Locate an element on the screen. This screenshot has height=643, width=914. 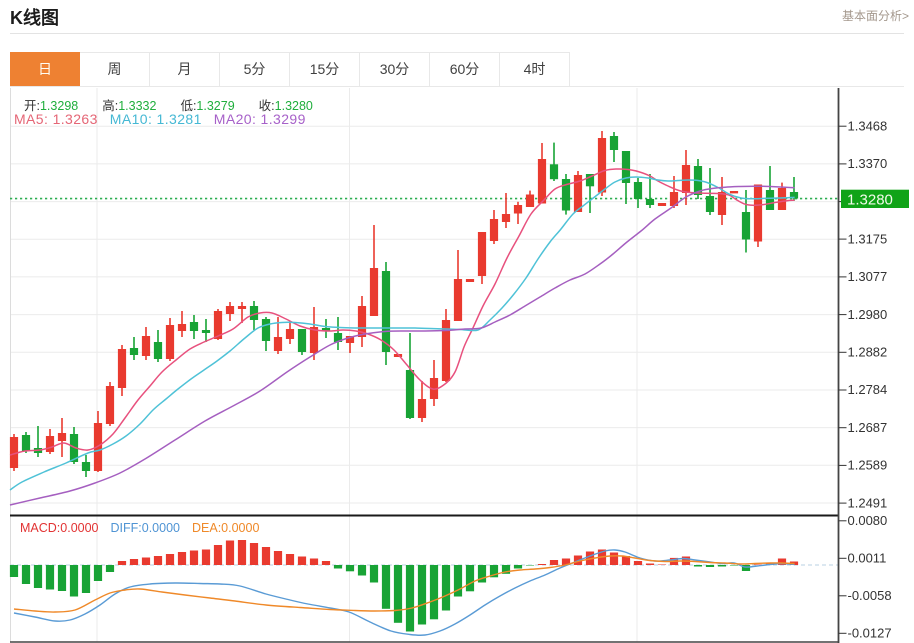
svg-text: 1.3370 is located at coordinates (868, 163).